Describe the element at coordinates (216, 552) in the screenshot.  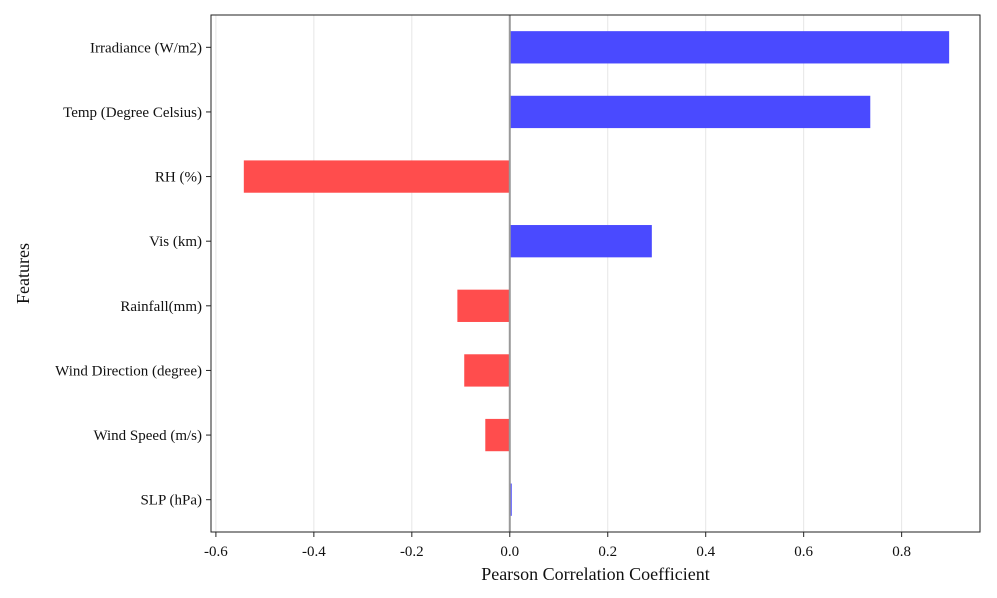
I see `x-tick-label: -0.6` at that location.